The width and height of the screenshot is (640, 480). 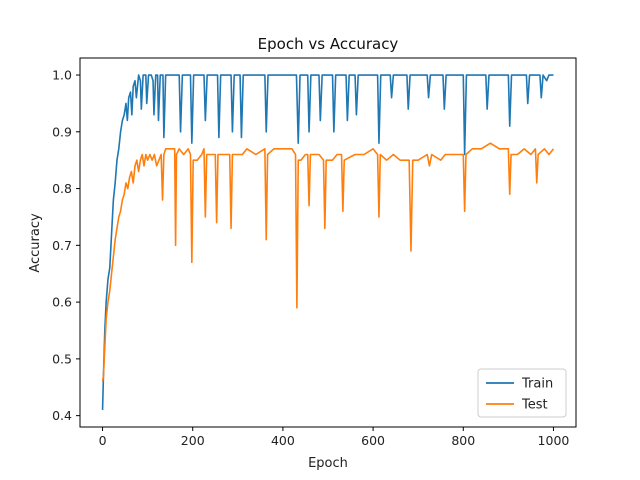 What do you see at coordinates (62, 358) in the screenshot?
I see `y-tick-label: 0.5` at bounding box center [62, 358].